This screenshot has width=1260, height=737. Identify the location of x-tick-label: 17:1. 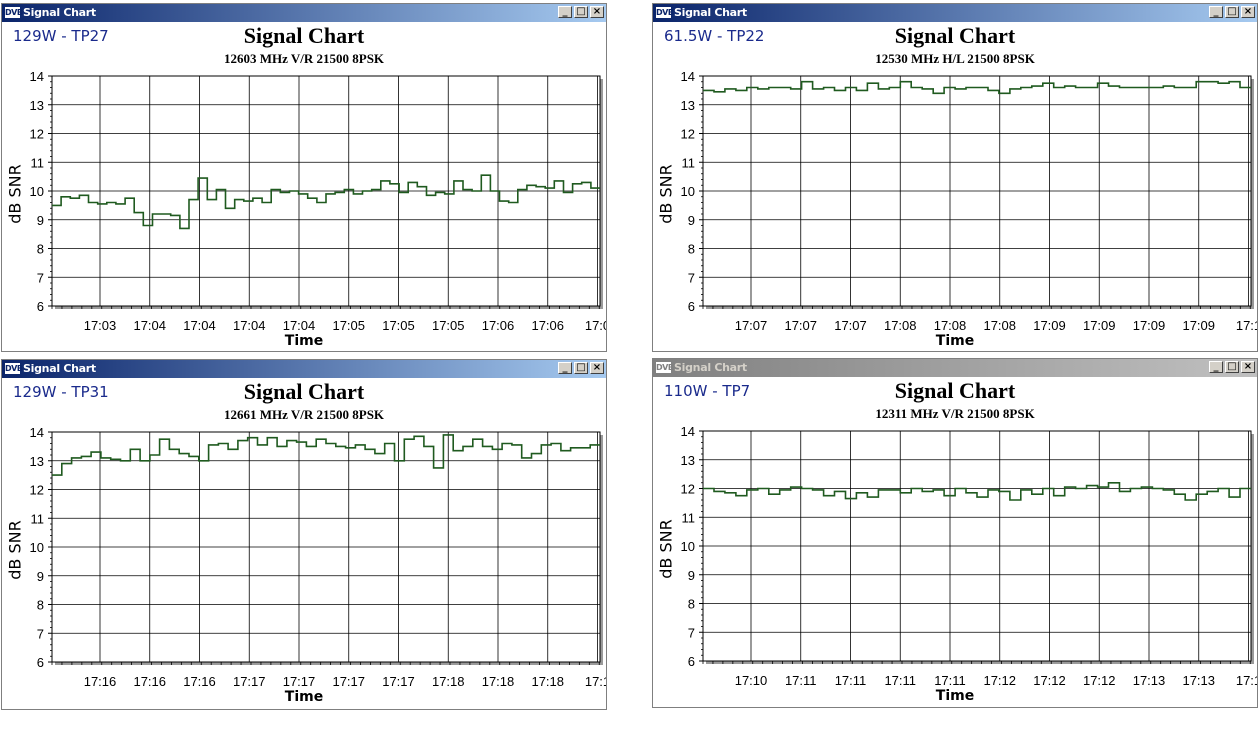
(1246, 325).